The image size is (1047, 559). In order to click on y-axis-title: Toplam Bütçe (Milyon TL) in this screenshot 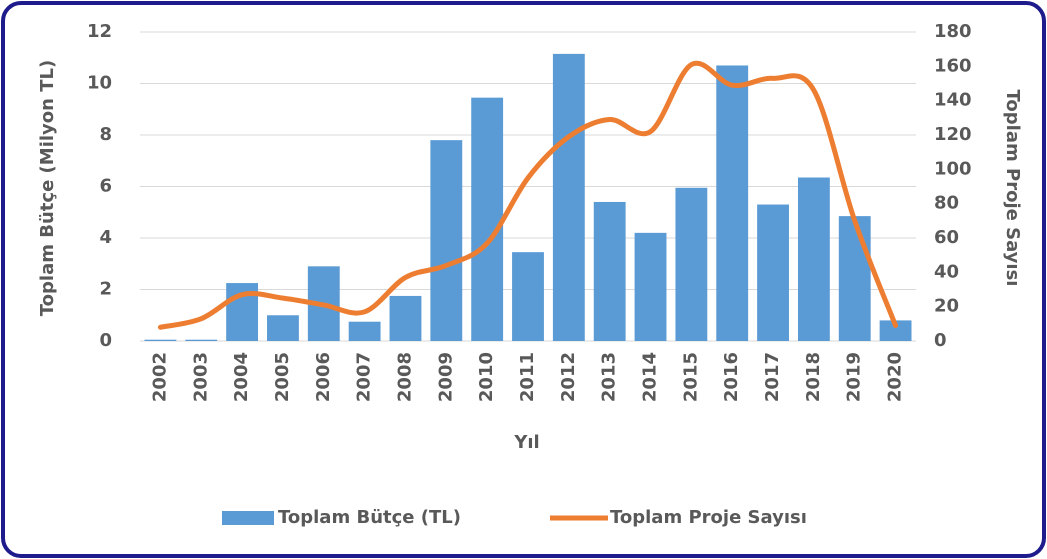, I will do `click(47, 188)`.